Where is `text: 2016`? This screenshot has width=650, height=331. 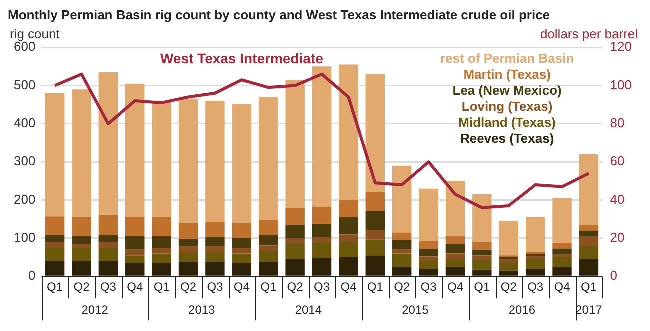 text: 2016 is located at coordinates (522, 309).